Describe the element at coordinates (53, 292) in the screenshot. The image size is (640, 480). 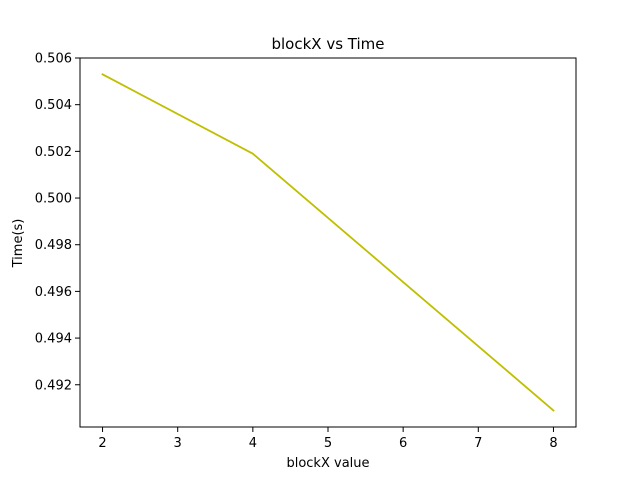
I see `y-tick-label: 0.496` at that location.